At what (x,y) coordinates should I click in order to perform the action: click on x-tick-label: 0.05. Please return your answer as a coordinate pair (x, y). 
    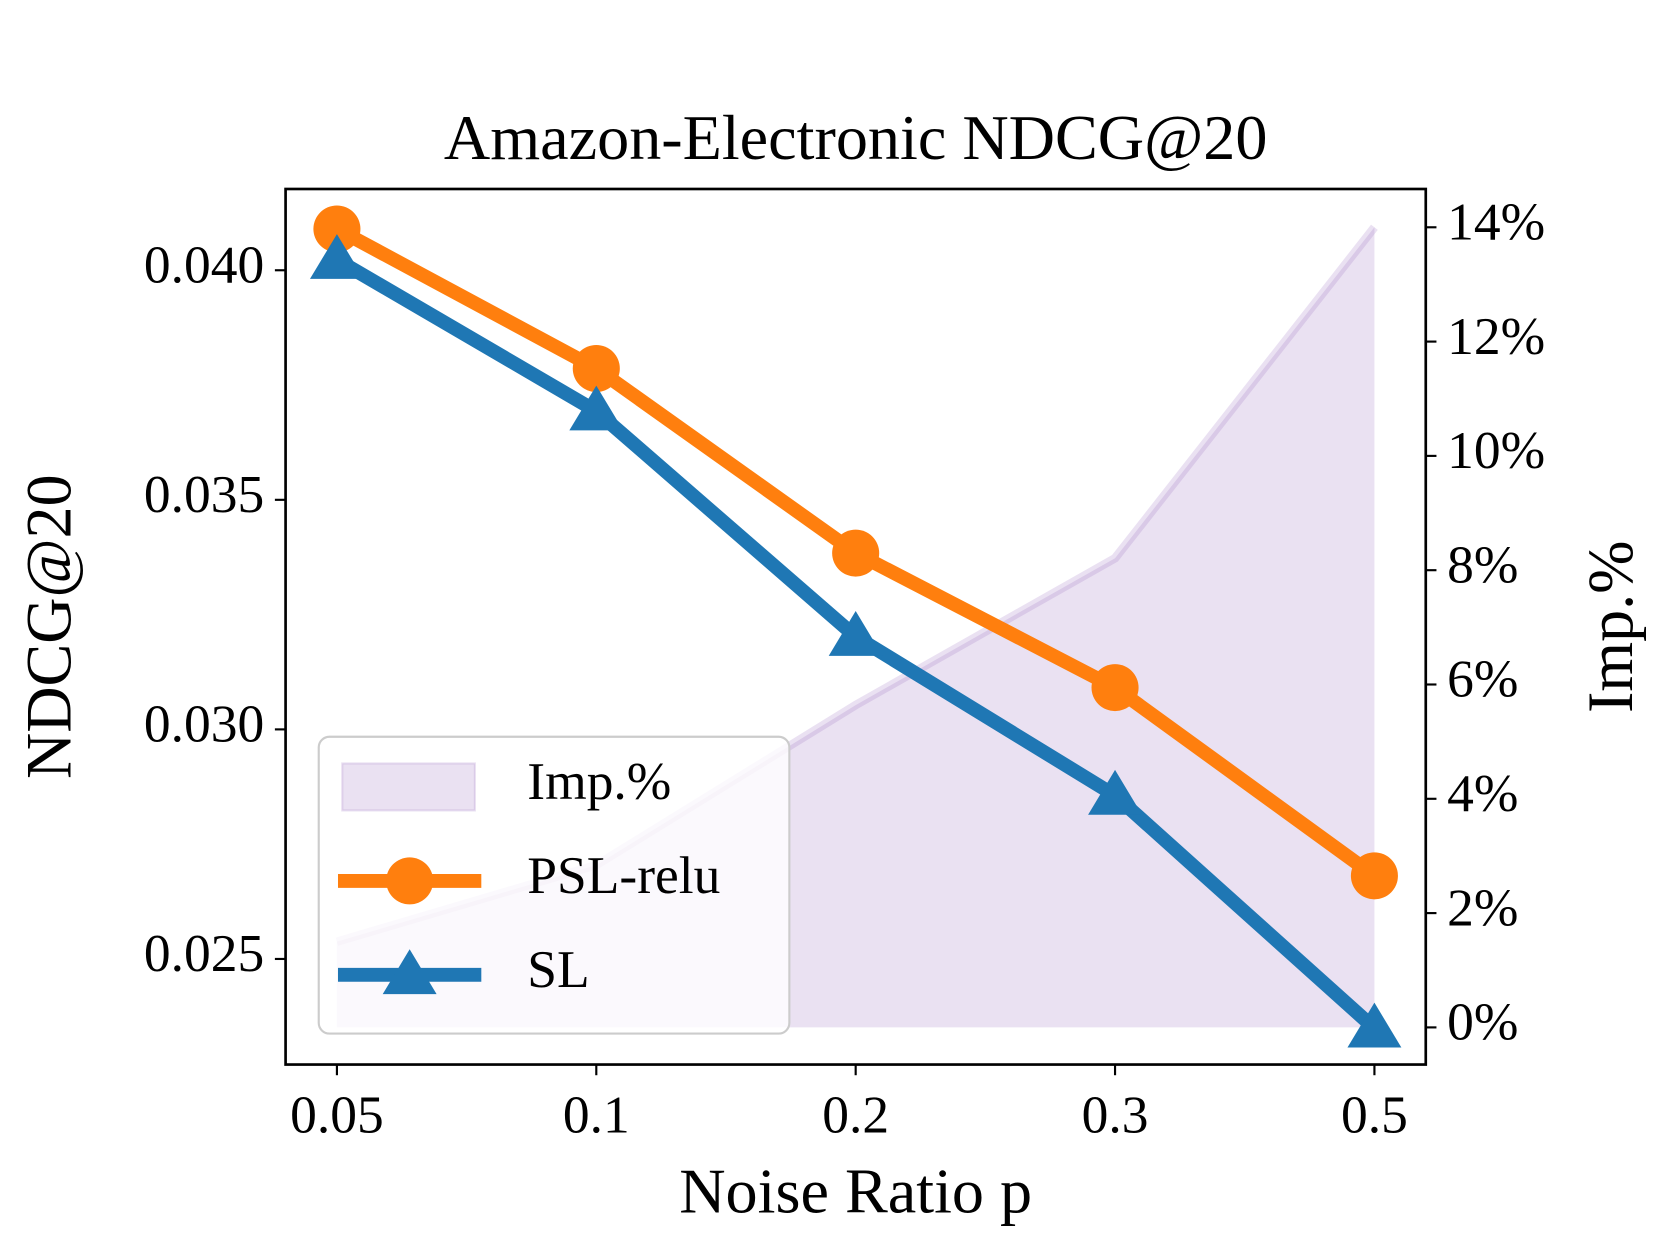
    Looking at the image, I should click on (337, 1114).